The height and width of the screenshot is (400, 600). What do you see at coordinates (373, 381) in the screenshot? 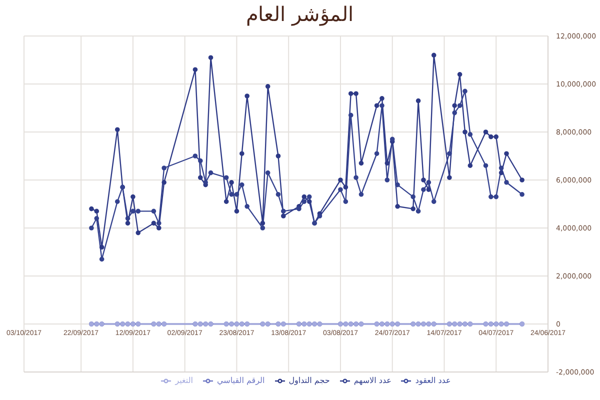
I see `legend-label: عدد الاسهم` at bounding box center [373, 381].